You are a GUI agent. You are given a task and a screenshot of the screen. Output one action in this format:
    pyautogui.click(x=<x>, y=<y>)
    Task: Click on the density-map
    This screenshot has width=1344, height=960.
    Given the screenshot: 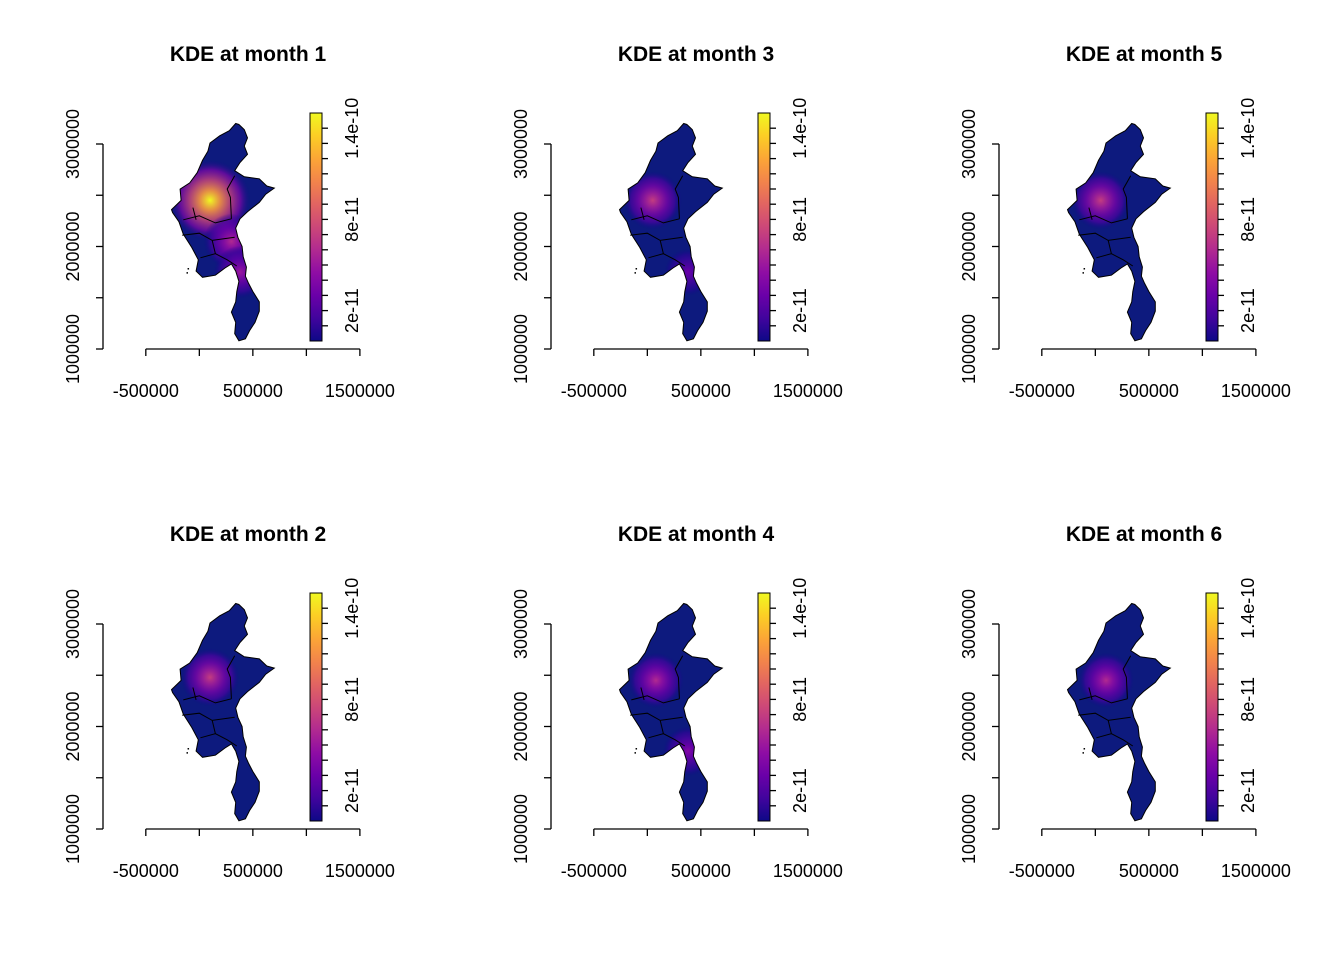 What is the action you would take?
    pyautogui.click(x=223, y=232)
    